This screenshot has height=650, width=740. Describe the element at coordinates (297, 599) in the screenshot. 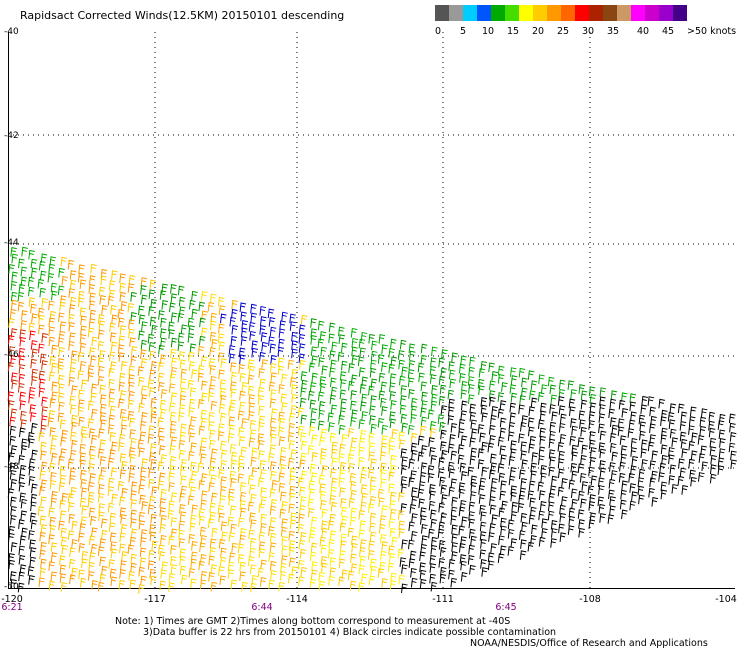

I see `lon-label-114: -114` at that location.